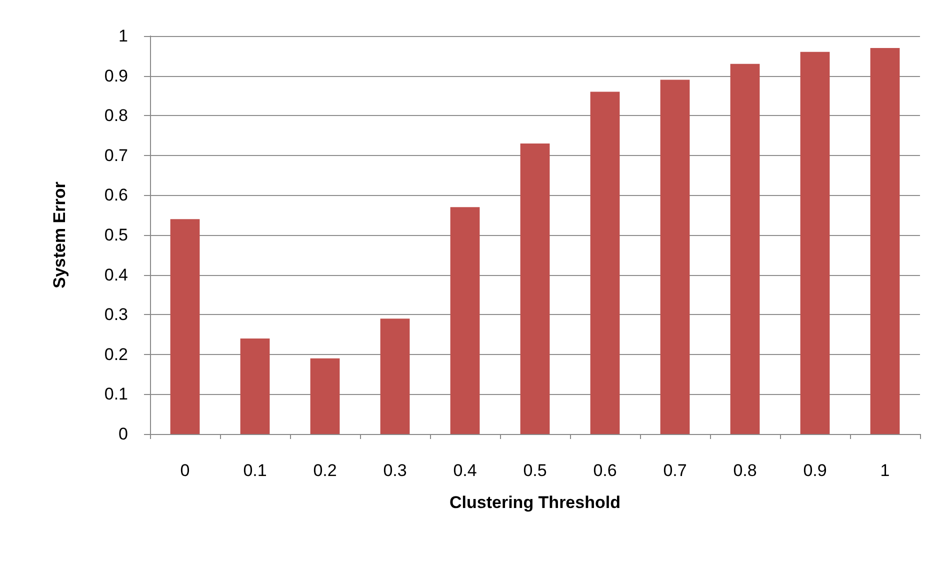 The width and height of the screenshot is (946, 569). What do you see at coordinates (116, 116) in the screenshot?
I see `y-tick-label: 0.8` at bounding box center [116, 116].